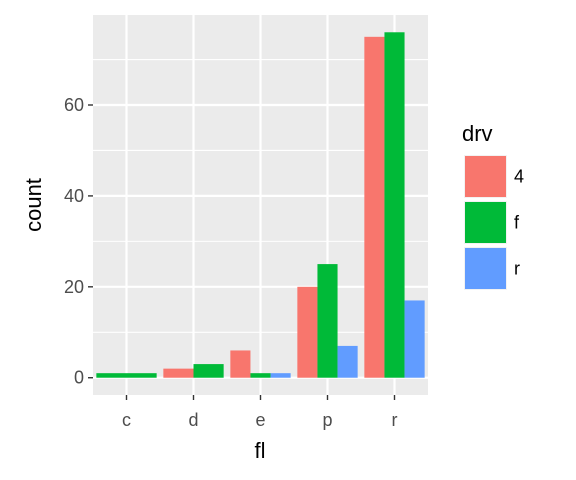 This screenshot has width=576, height=480. I want to click on legend-label-4: 4, so click(519, 177).